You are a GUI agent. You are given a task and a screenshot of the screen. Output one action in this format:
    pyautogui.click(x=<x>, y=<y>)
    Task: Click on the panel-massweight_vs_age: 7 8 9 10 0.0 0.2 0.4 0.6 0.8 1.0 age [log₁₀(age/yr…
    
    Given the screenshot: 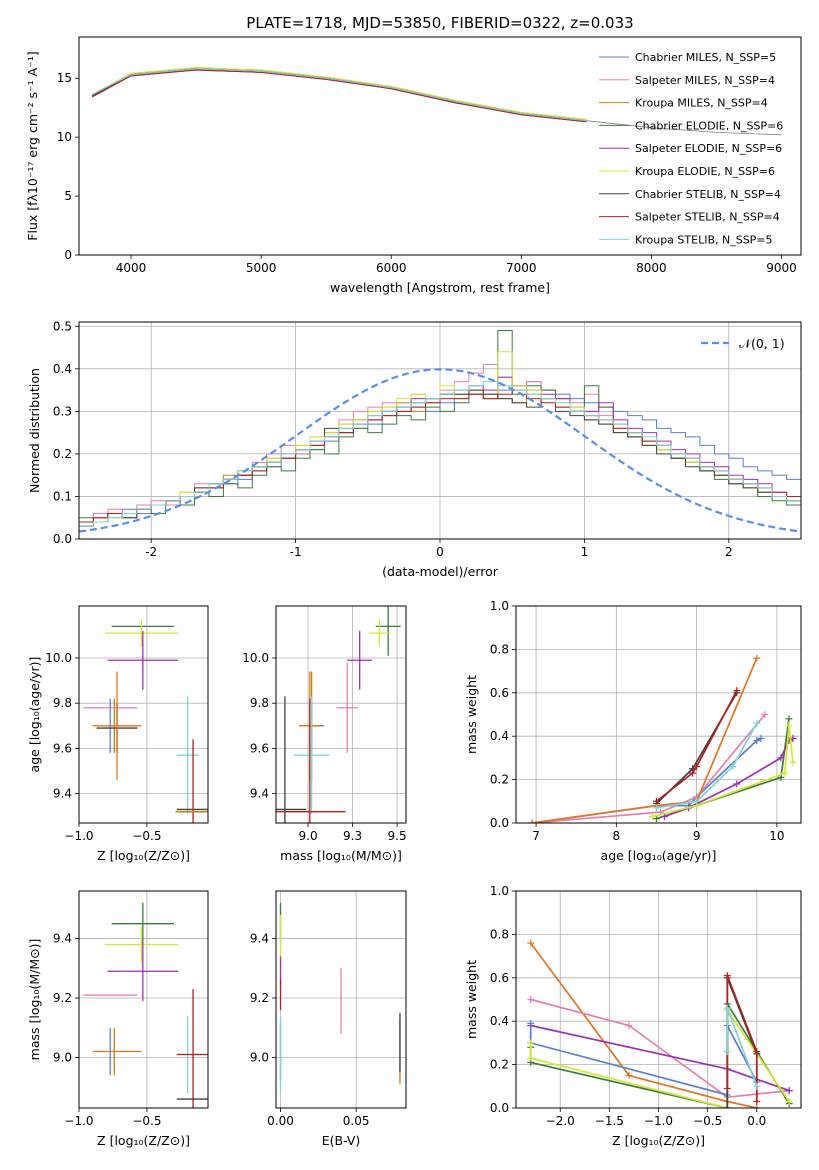 What is the action you would take?
    pyautogui.click(x=633, y=731)
    